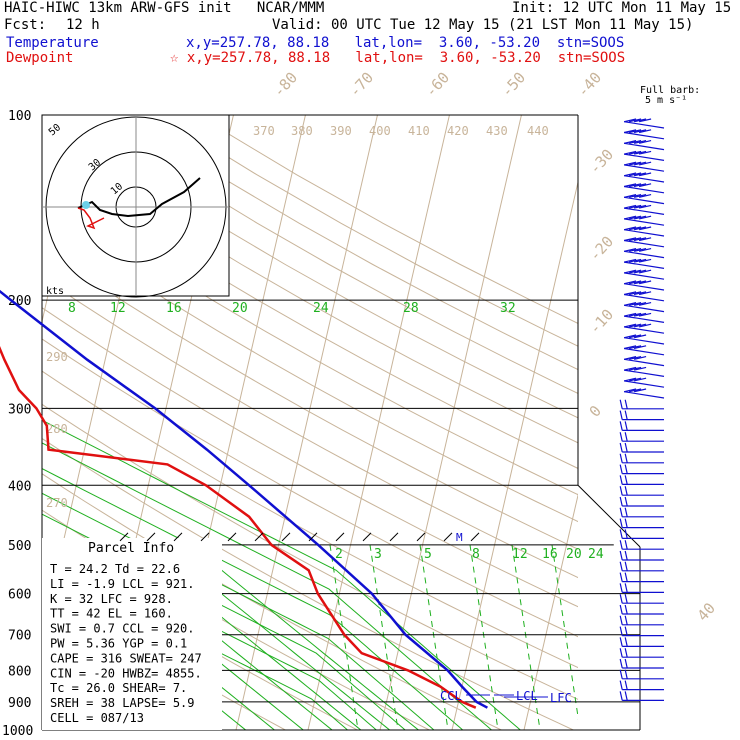  Describe the element at coordinates (118, 644) in the screenshot. I see `parcel-info-row: PW = 5.36 YGP = 0.1` at that location.